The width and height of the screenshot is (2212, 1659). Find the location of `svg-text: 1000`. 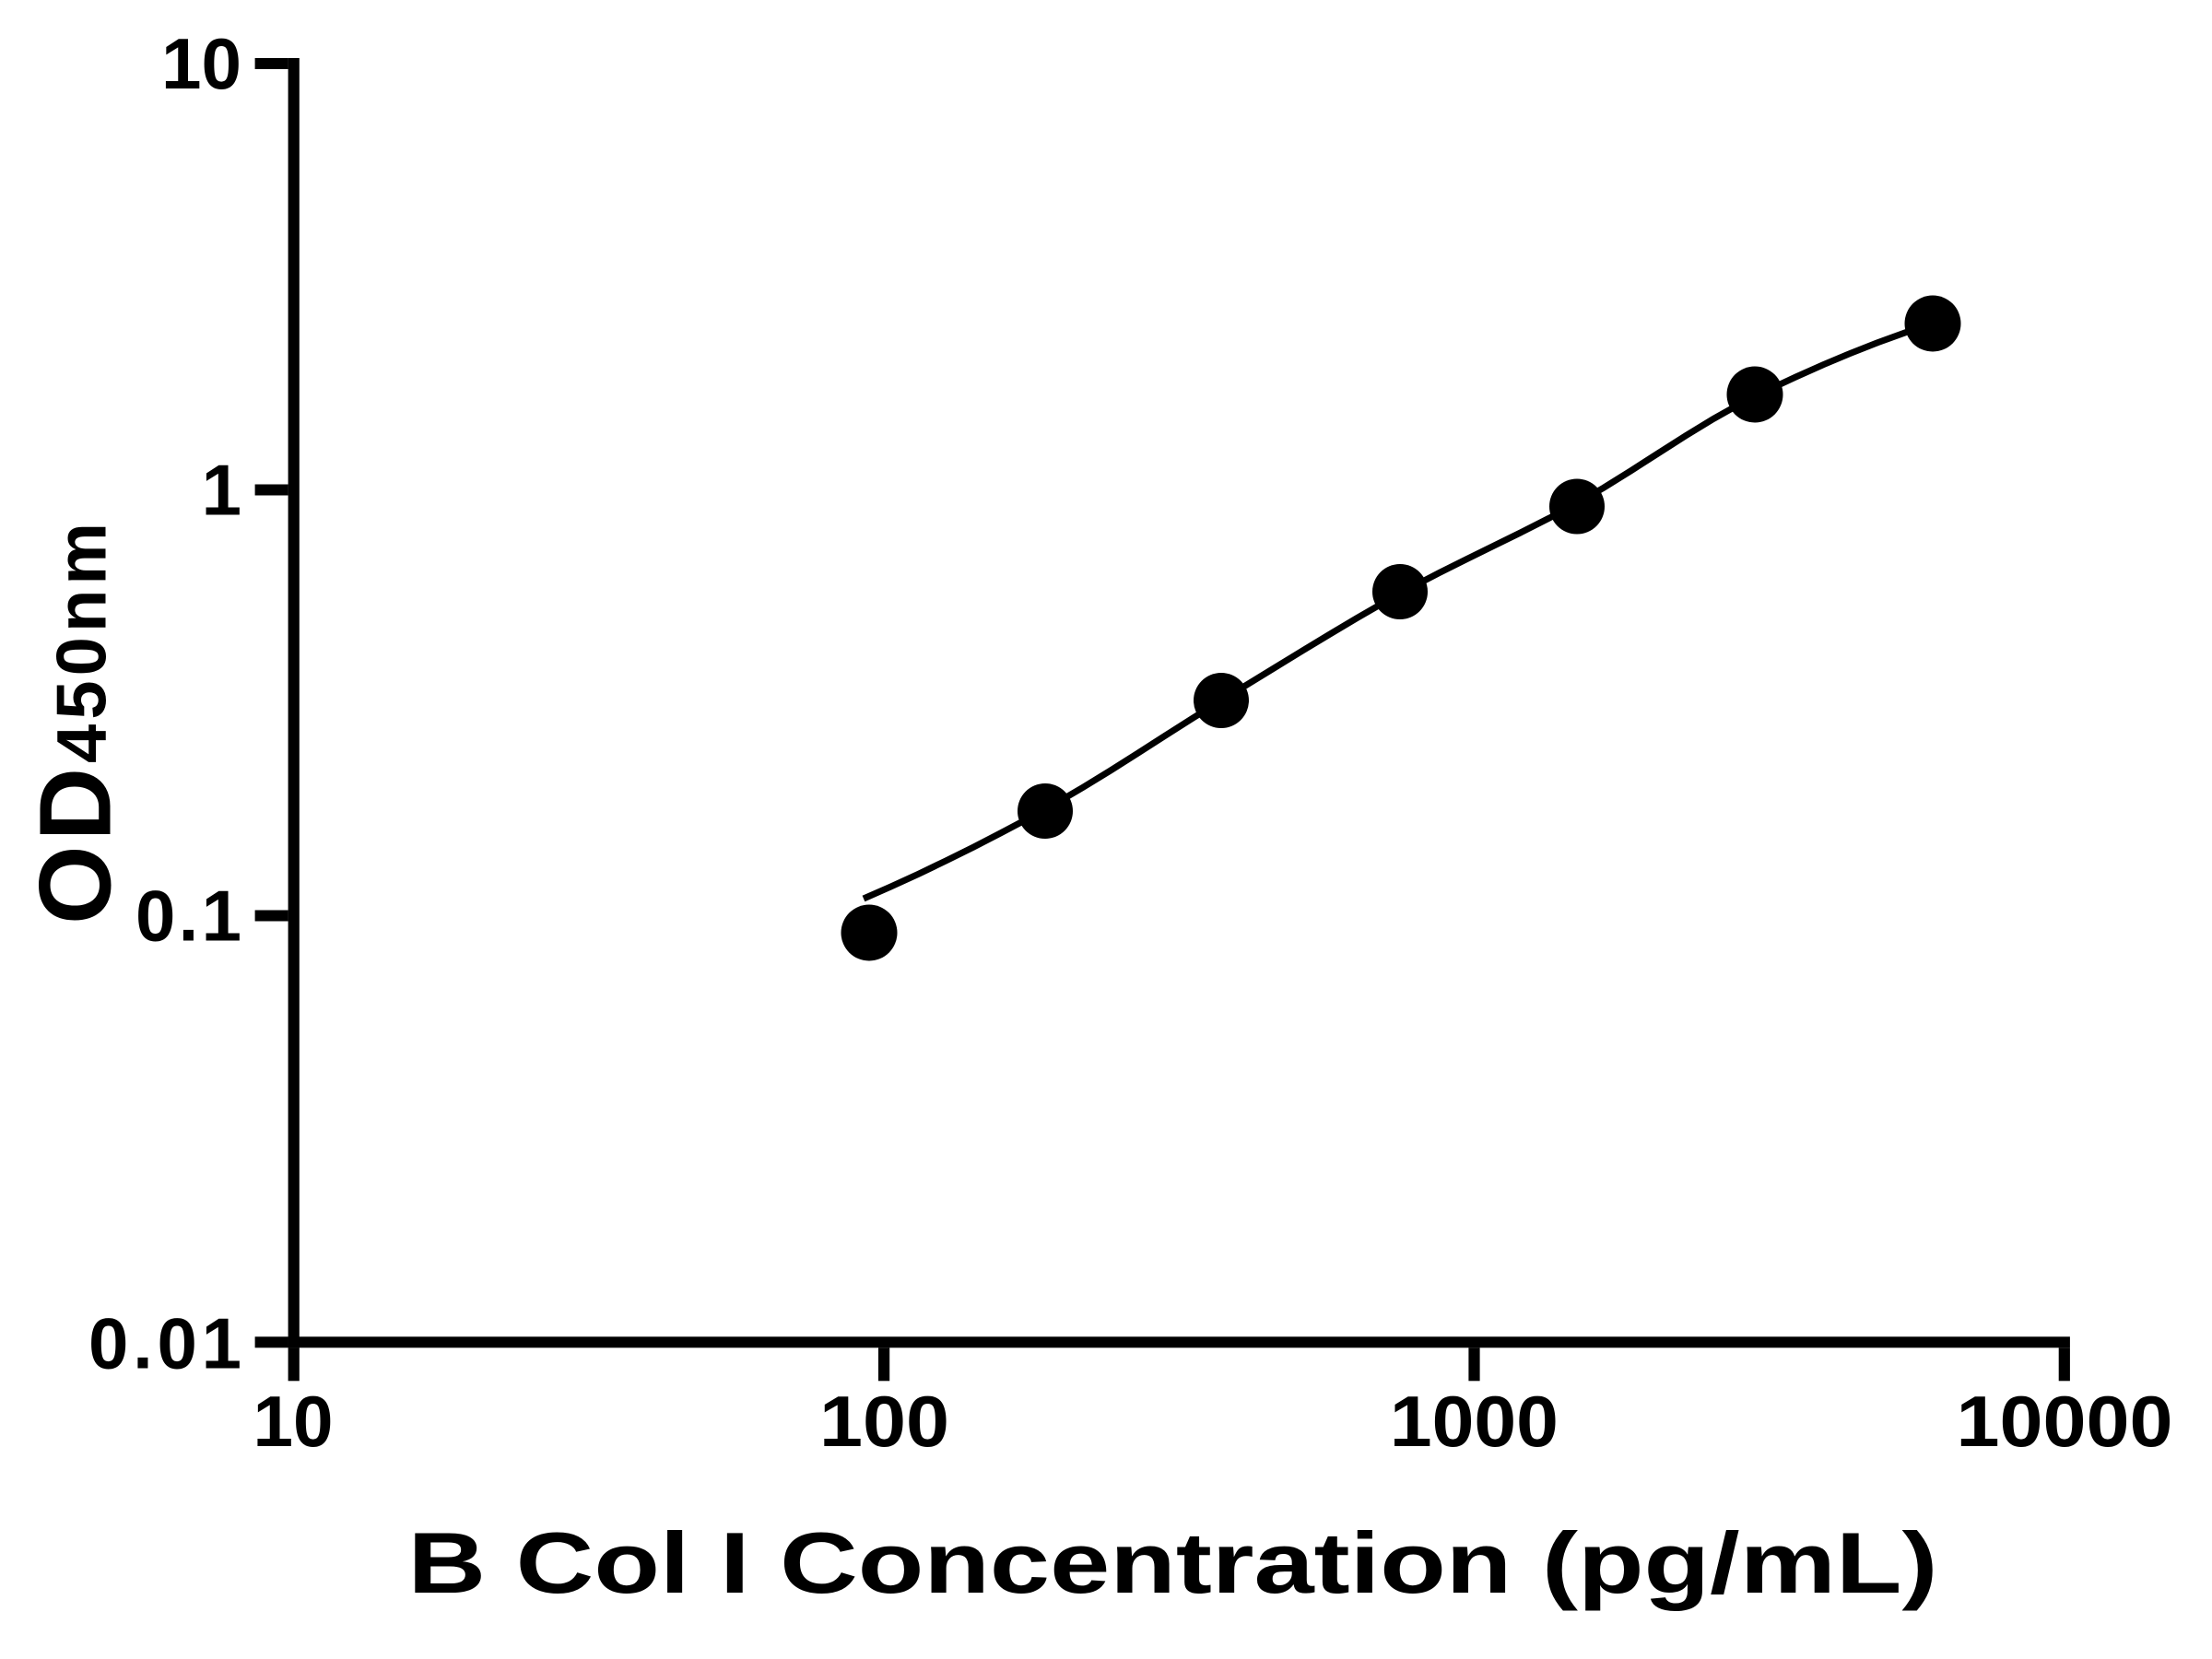

svg-text: 1000 is located at coordinates (1474, 1421).